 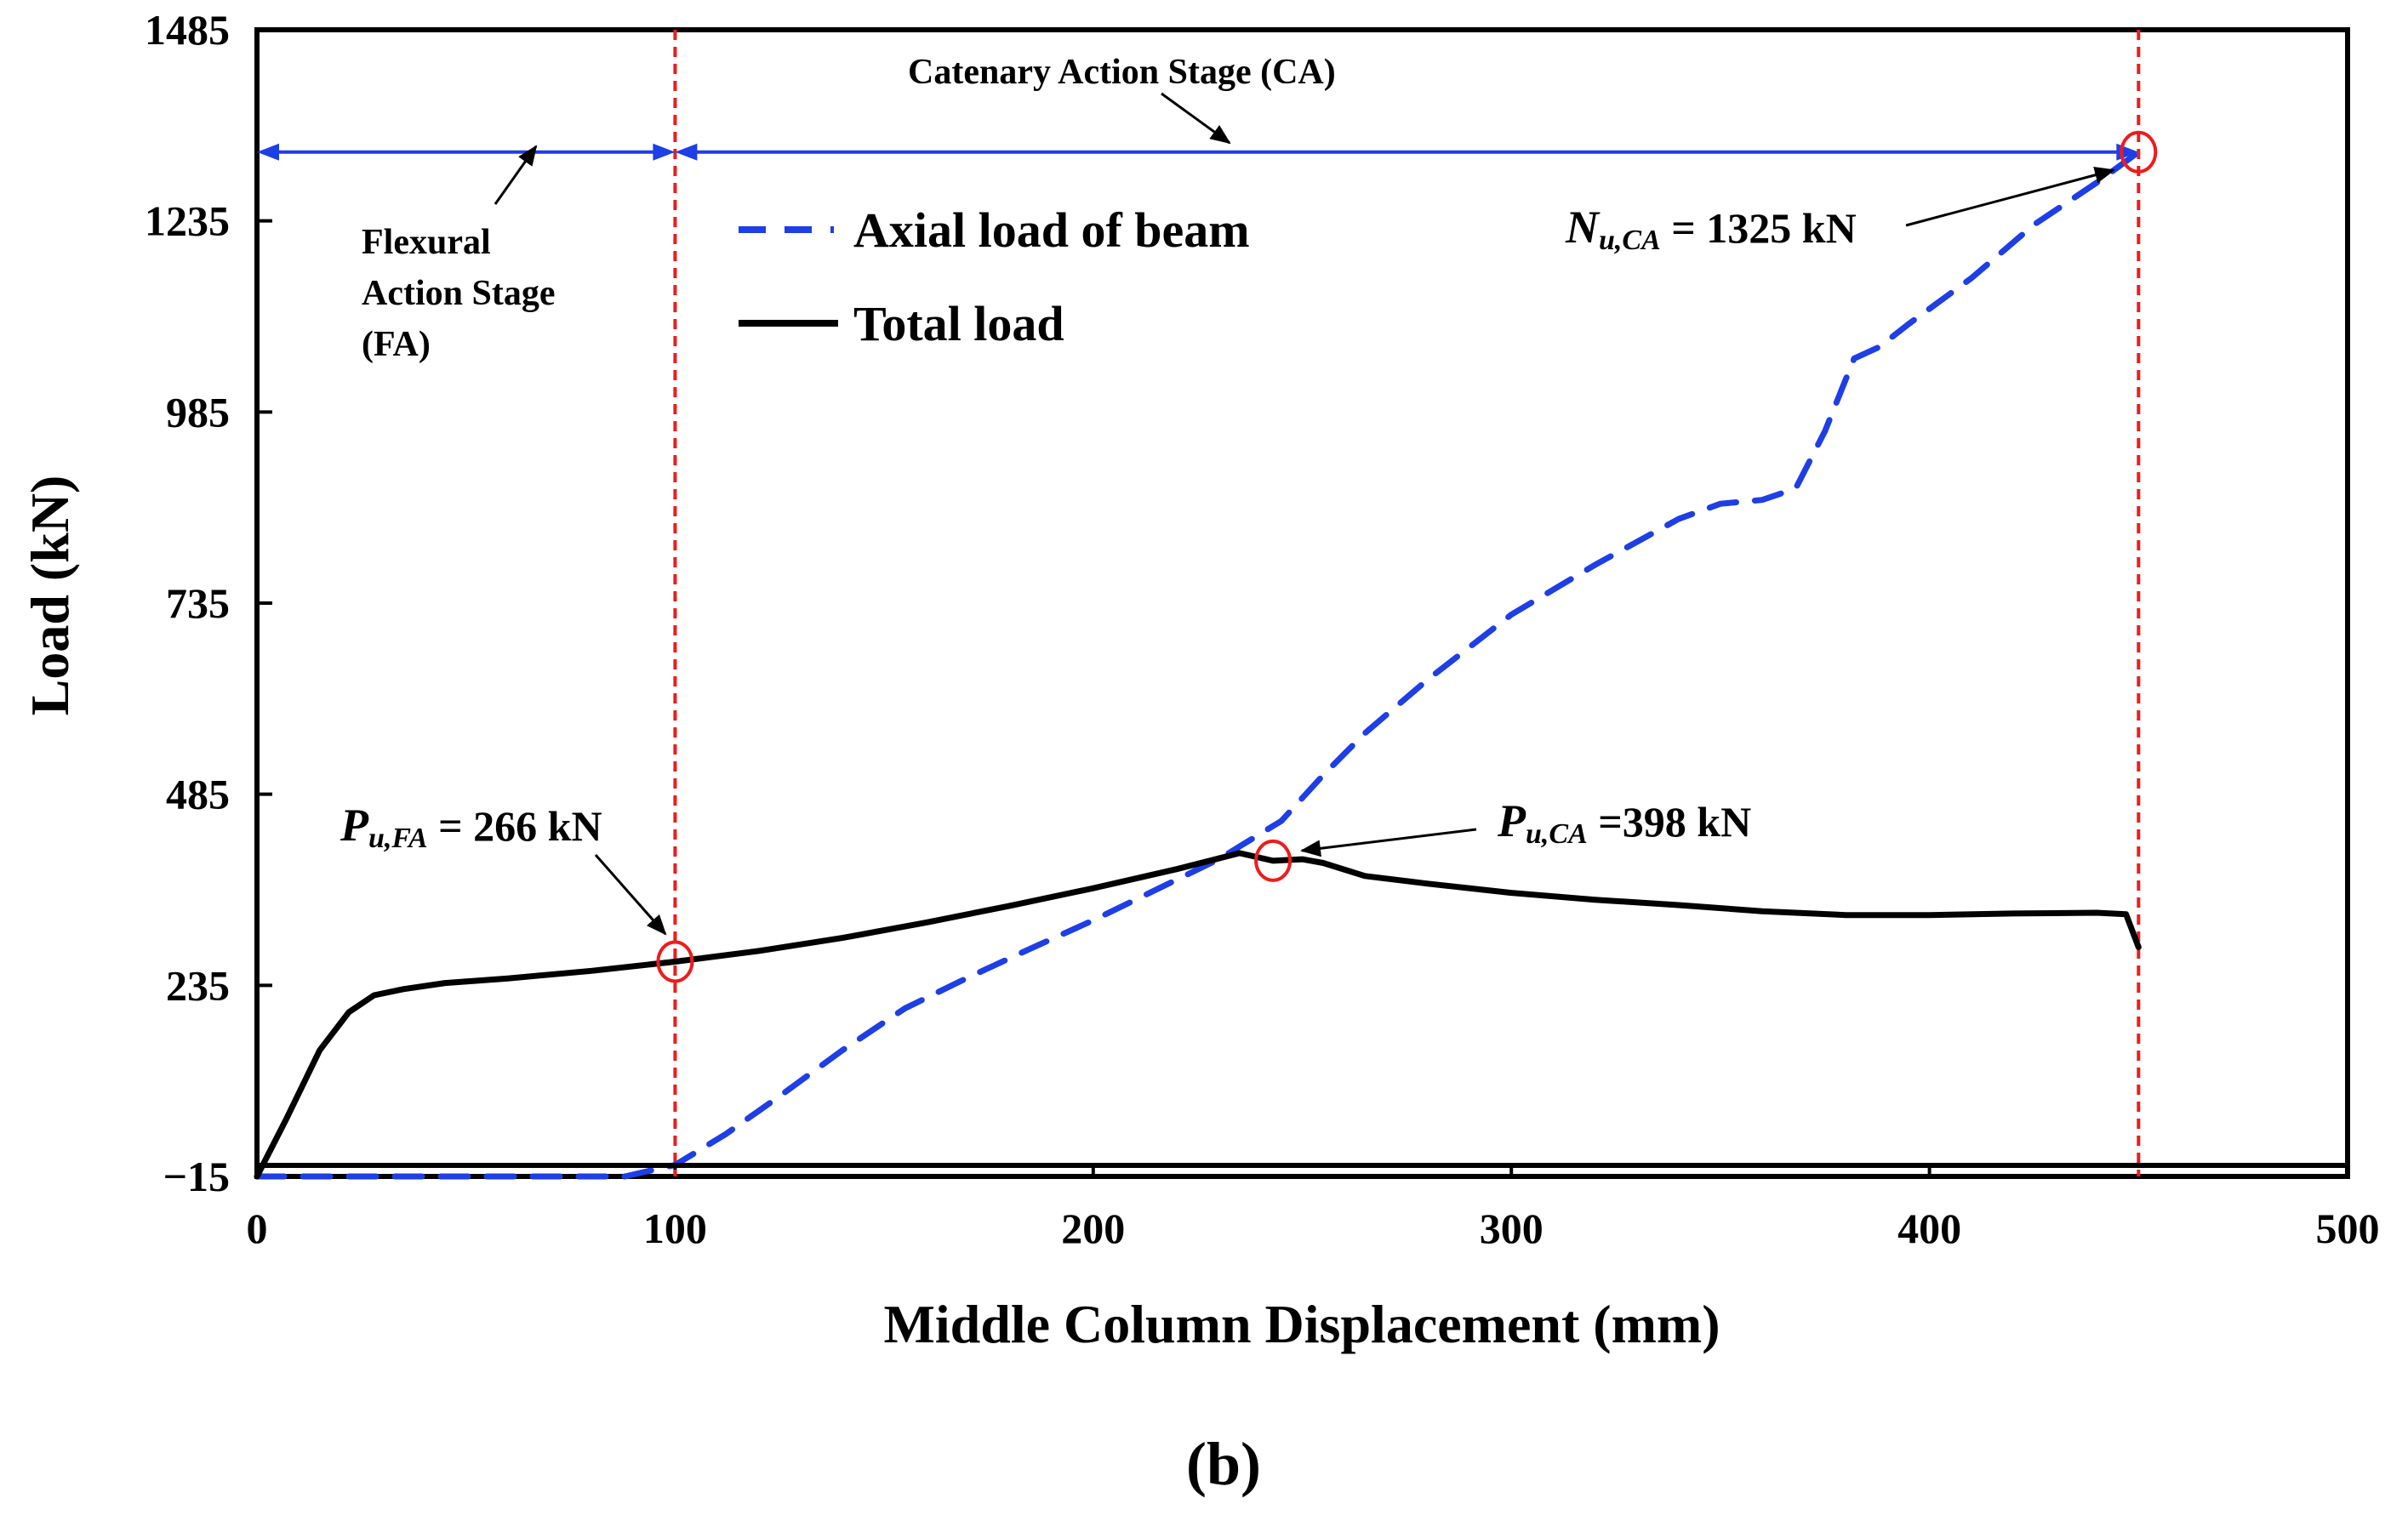 What do you see at coordinates (396, 344) in the screenshot?
I see `flexural-line-3: (FA)` at bounding box center [396, 344].